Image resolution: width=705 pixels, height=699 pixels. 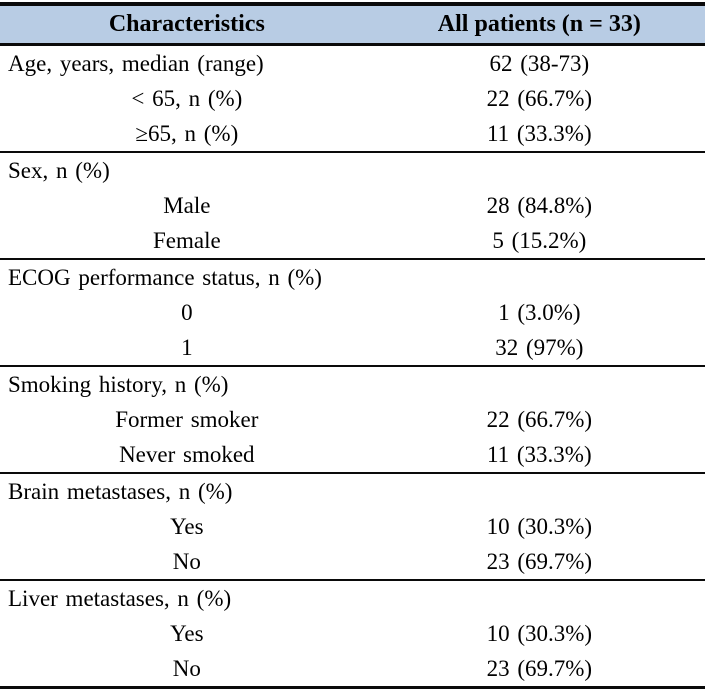 I want to click on row-label: Age, years, median (range), so click(x=136, y=63).